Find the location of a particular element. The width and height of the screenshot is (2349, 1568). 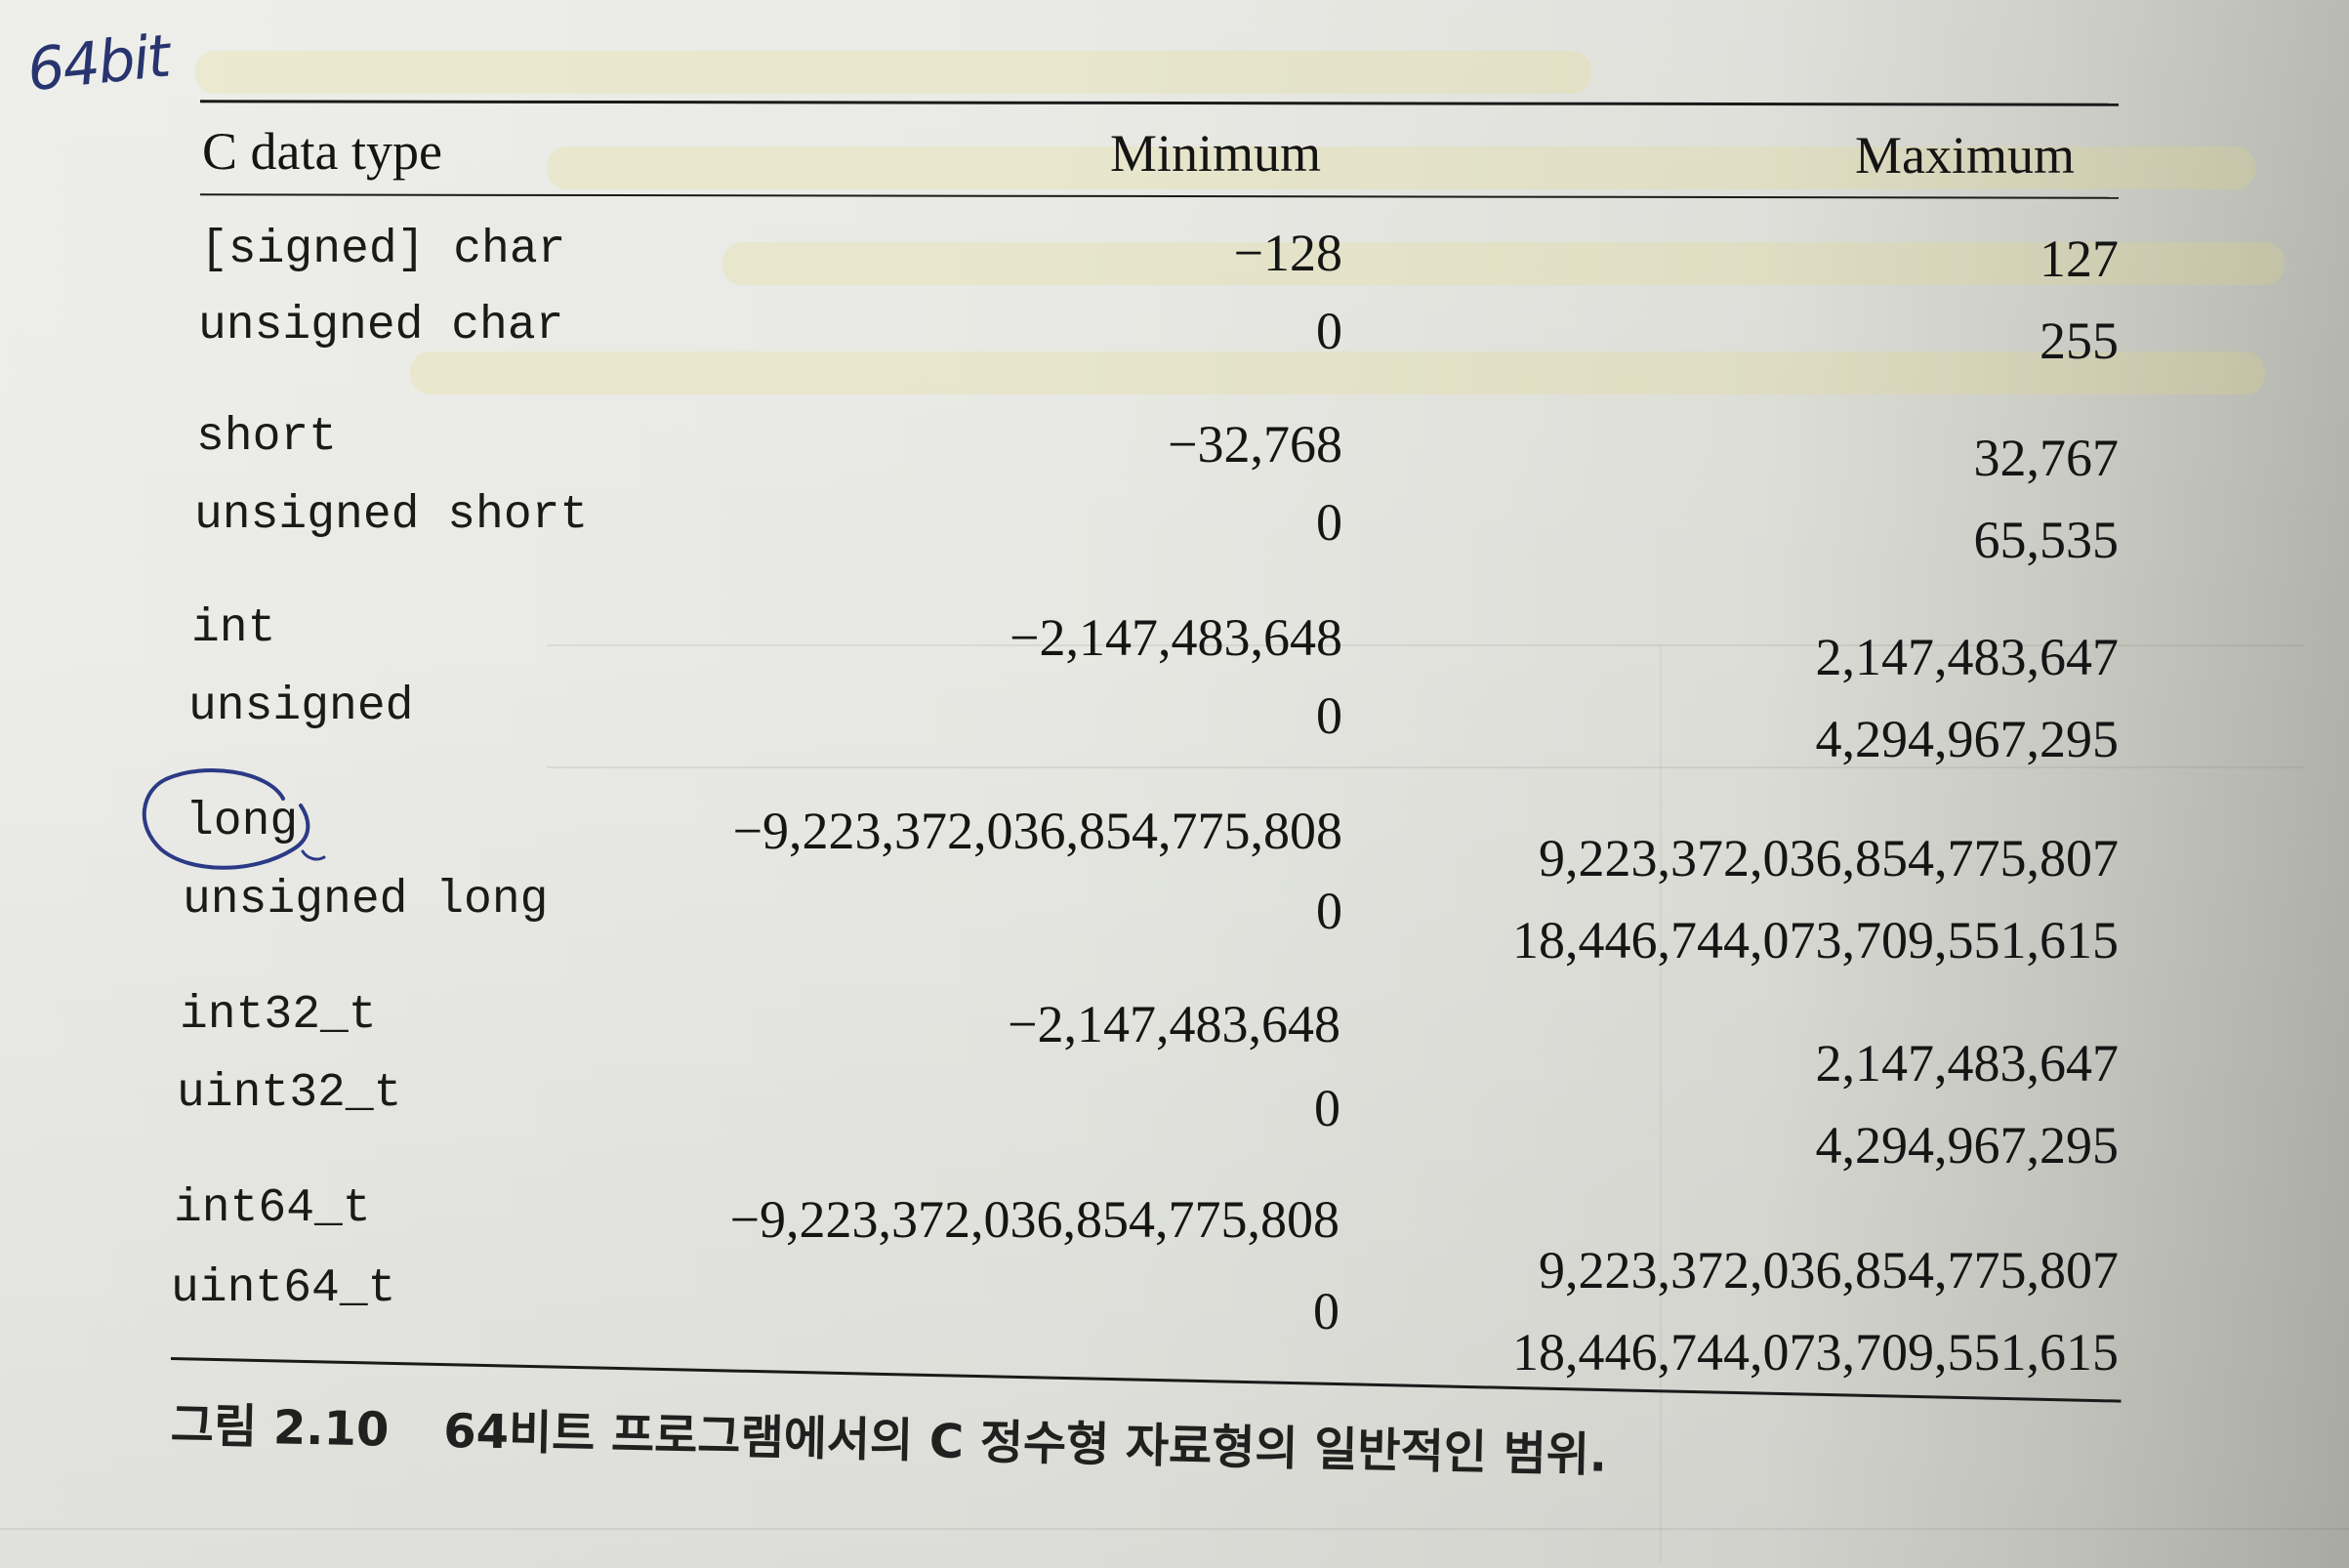

max-unsigned-char: 255 is located at coordinates (2079, 340).